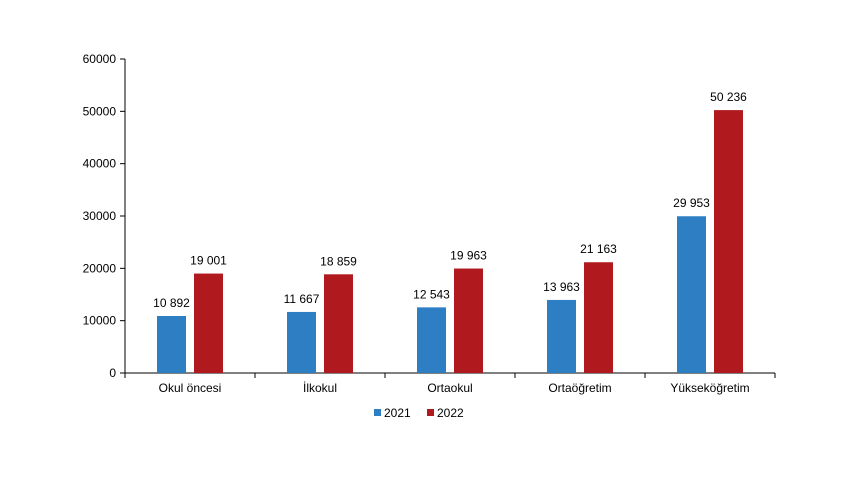 This screenshot has height=478, width=850. What do you see at coordinates (709, 388) in the screenshot?
I see `x-category-label: Yükseköğretim` at bounding box center [709, 388].